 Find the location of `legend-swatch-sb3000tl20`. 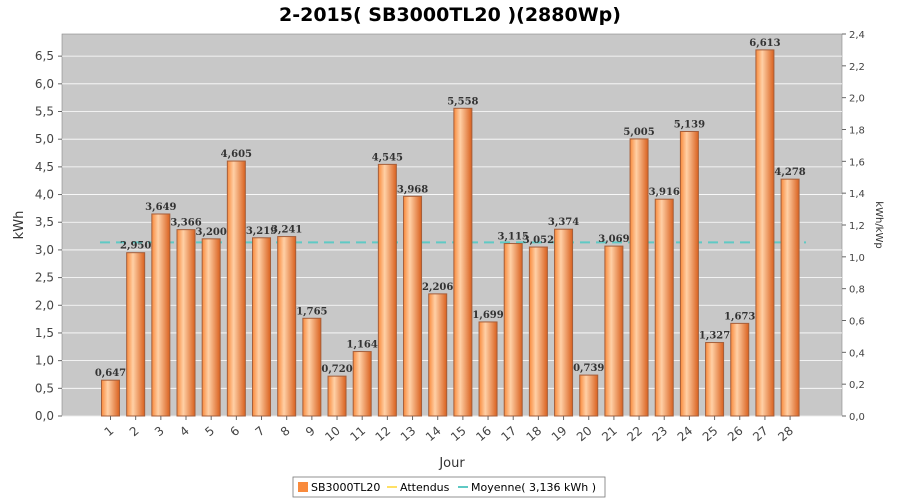

legend-swatch-sb3000tl20 is located at coordinates (303, 487).